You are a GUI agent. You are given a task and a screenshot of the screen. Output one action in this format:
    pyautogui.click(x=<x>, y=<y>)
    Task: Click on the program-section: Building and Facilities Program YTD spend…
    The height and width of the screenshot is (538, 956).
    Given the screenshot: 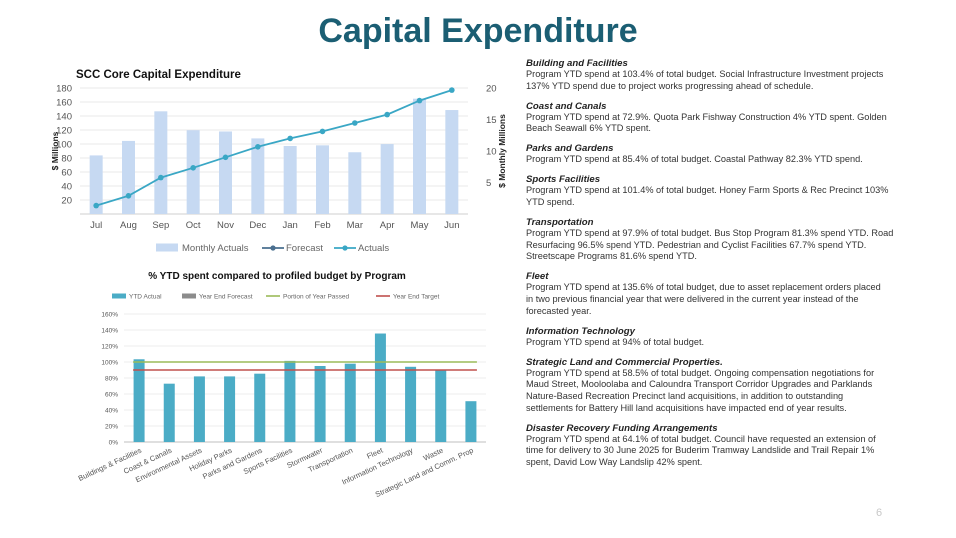 What is the action you would take?
    pyautogui.click(x=726, y=75)
    